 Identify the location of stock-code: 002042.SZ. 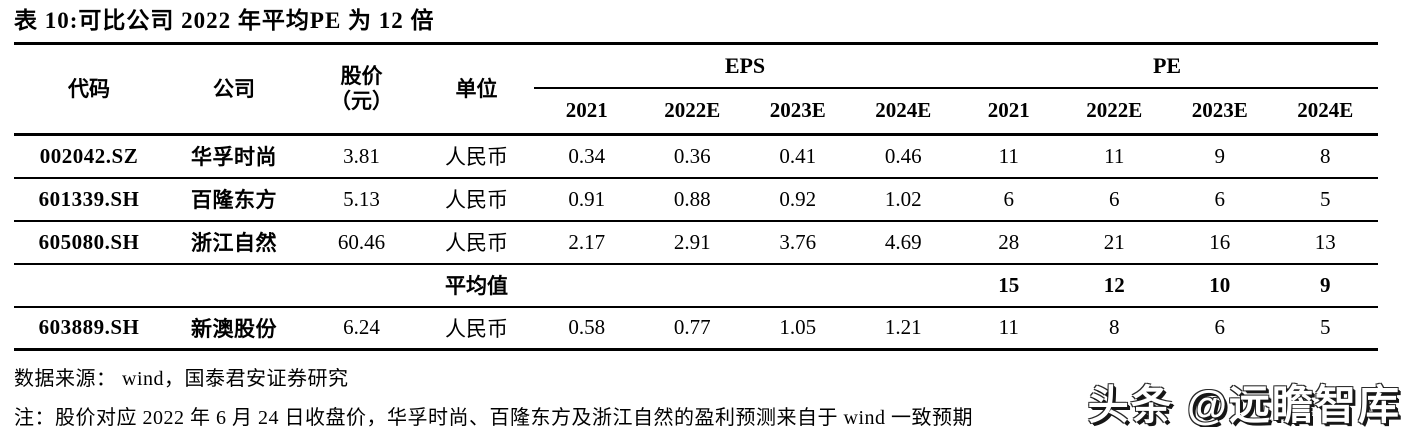
(89, 155).